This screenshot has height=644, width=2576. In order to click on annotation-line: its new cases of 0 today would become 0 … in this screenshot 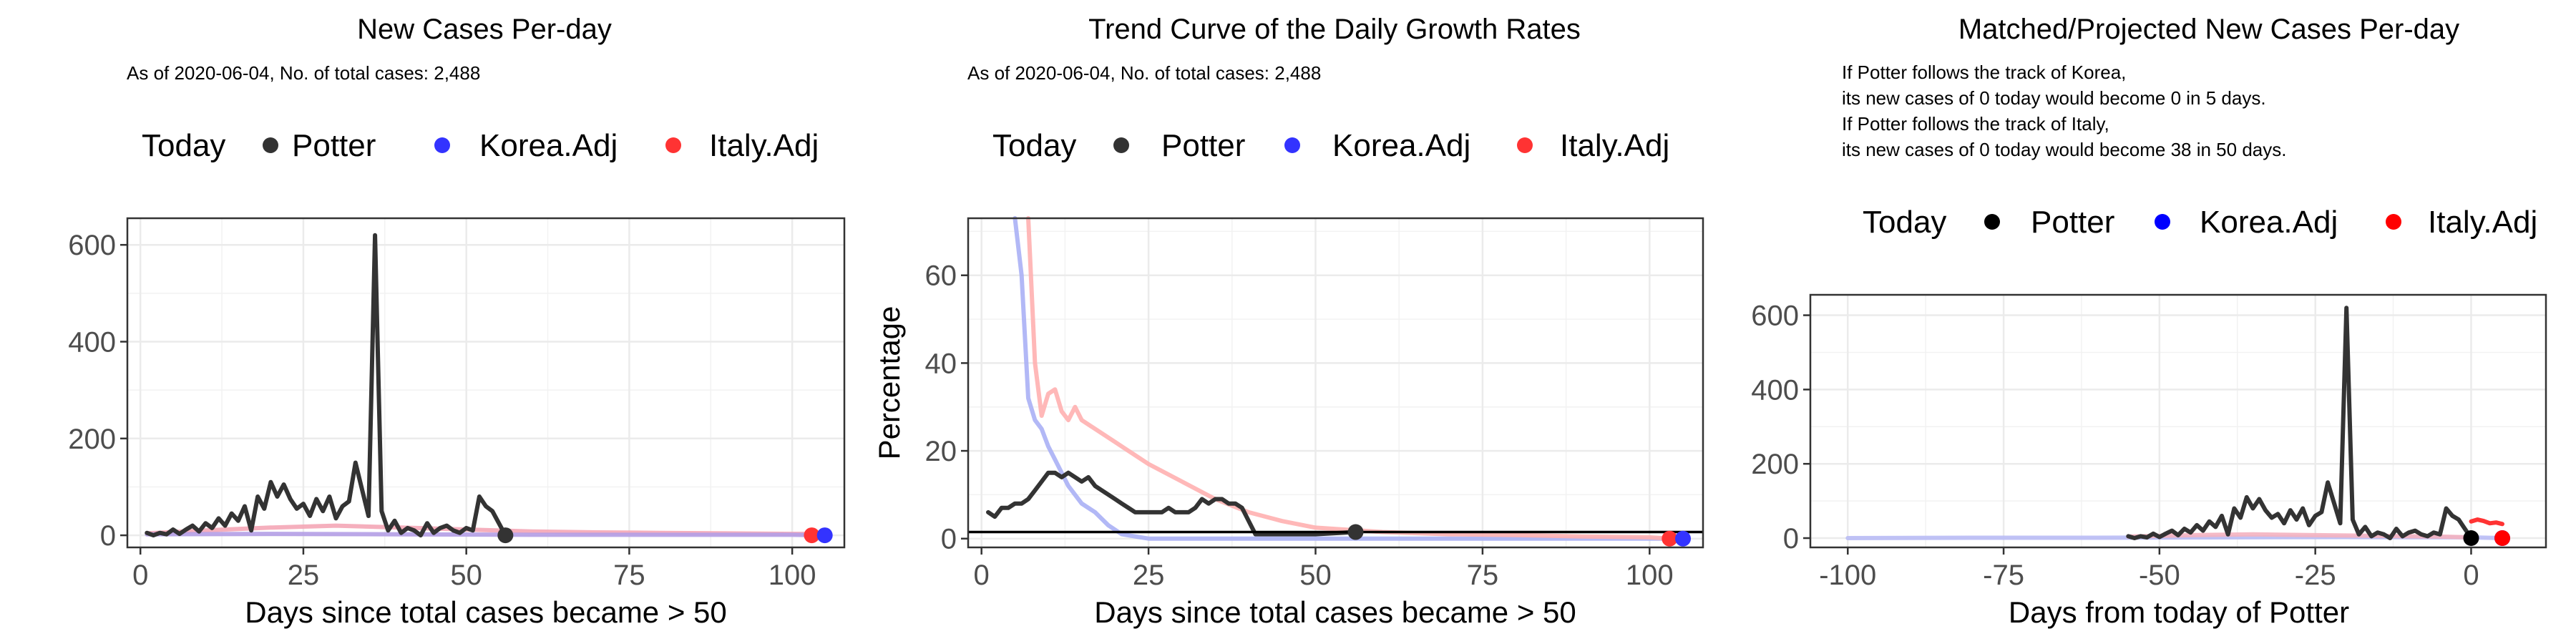, I will do `click(2054, 98)`.